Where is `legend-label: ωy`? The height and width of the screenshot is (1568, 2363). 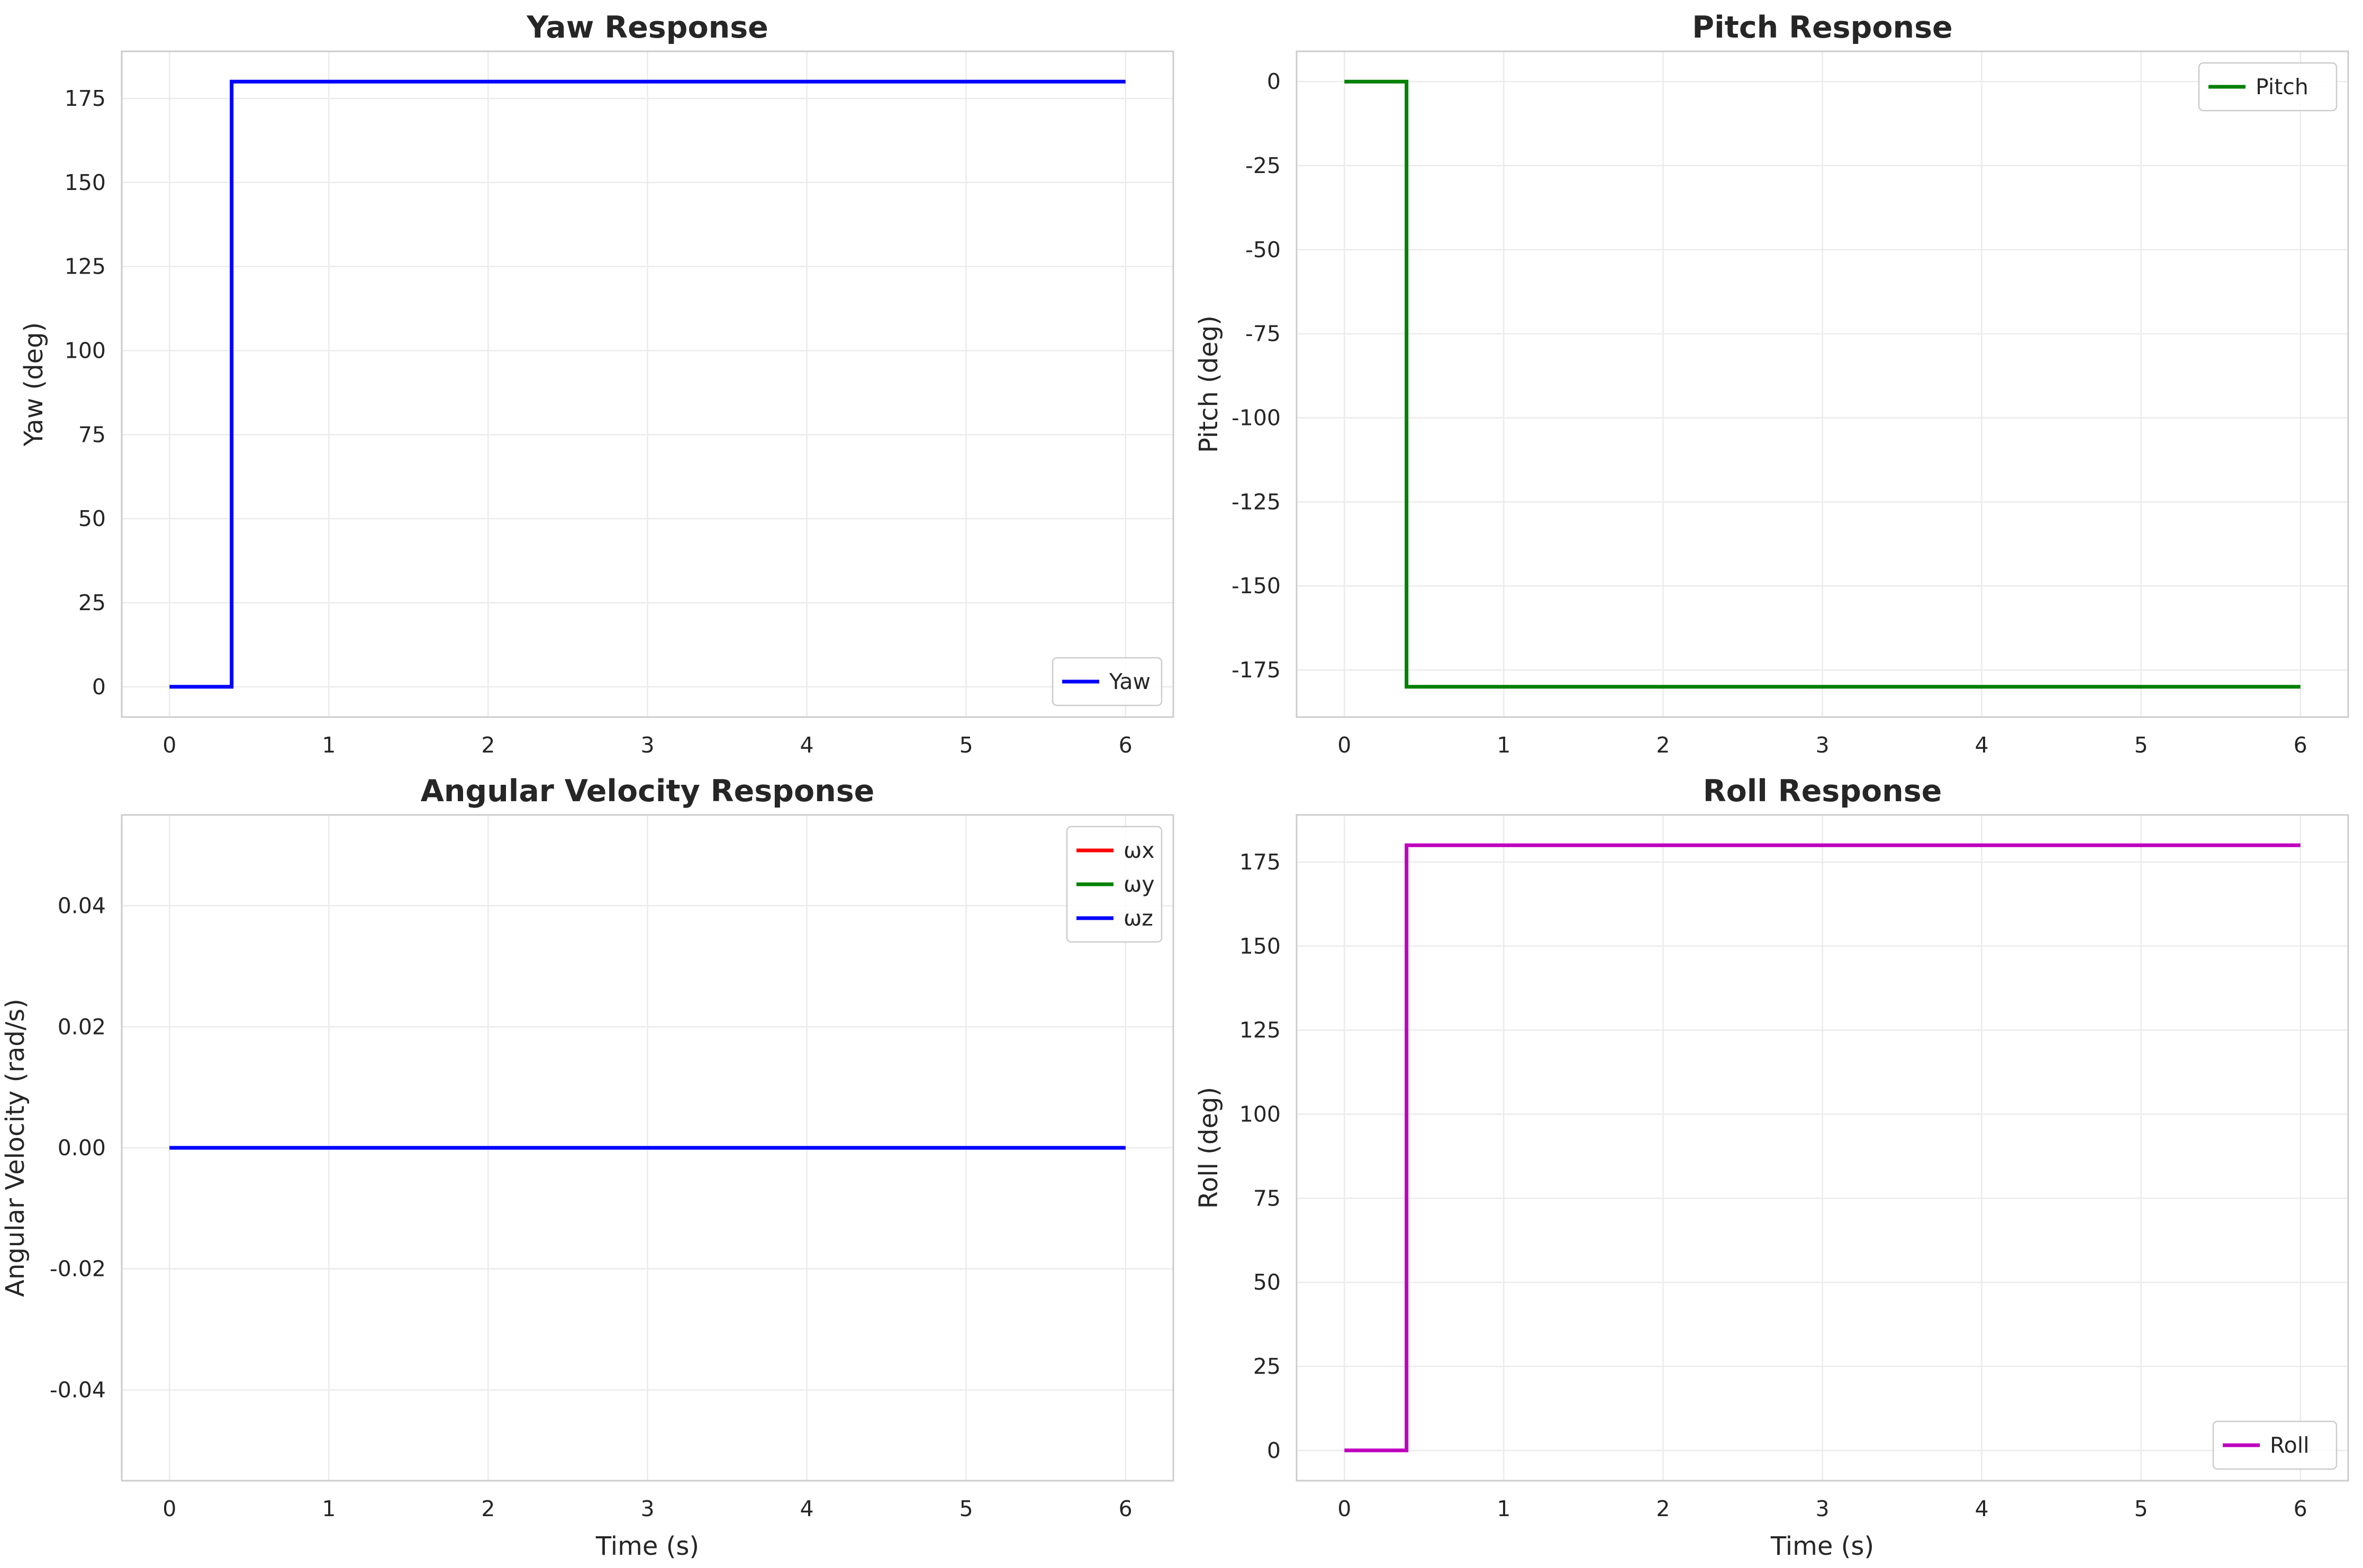 legend-label: ωy is located at coordinates (1139, 884).